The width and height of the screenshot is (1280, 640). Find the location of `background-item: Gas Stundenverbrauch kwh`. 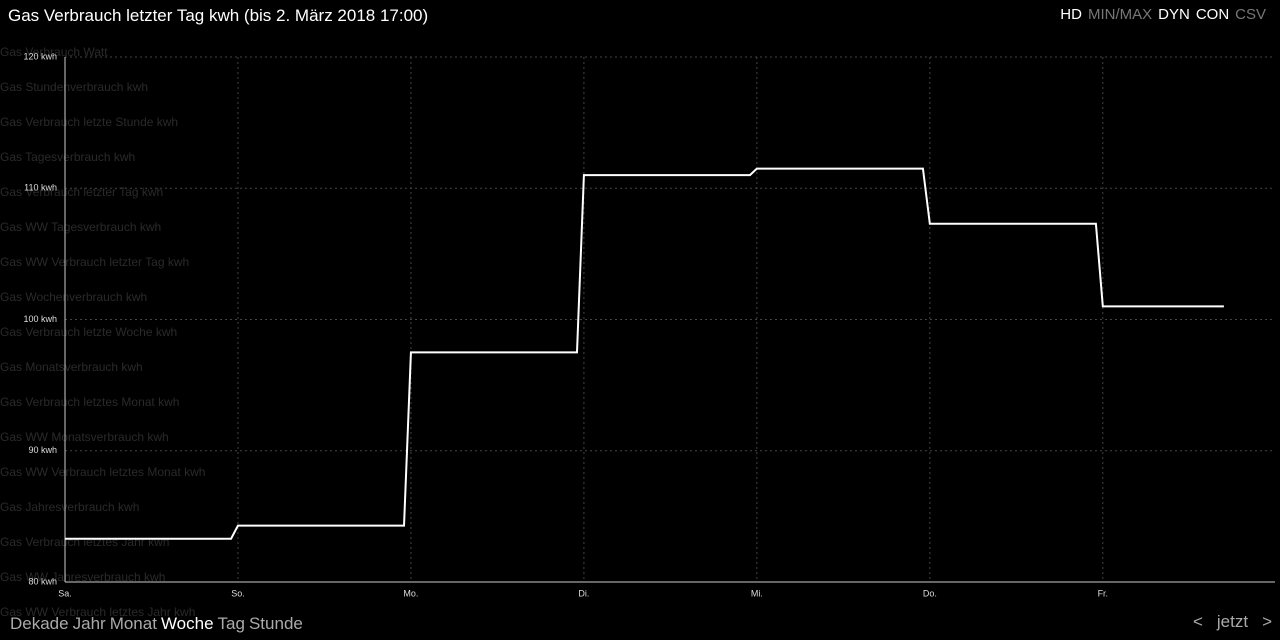

background-item: Gas Stundenverbrauch kwh is located at coordinates (74, 87).